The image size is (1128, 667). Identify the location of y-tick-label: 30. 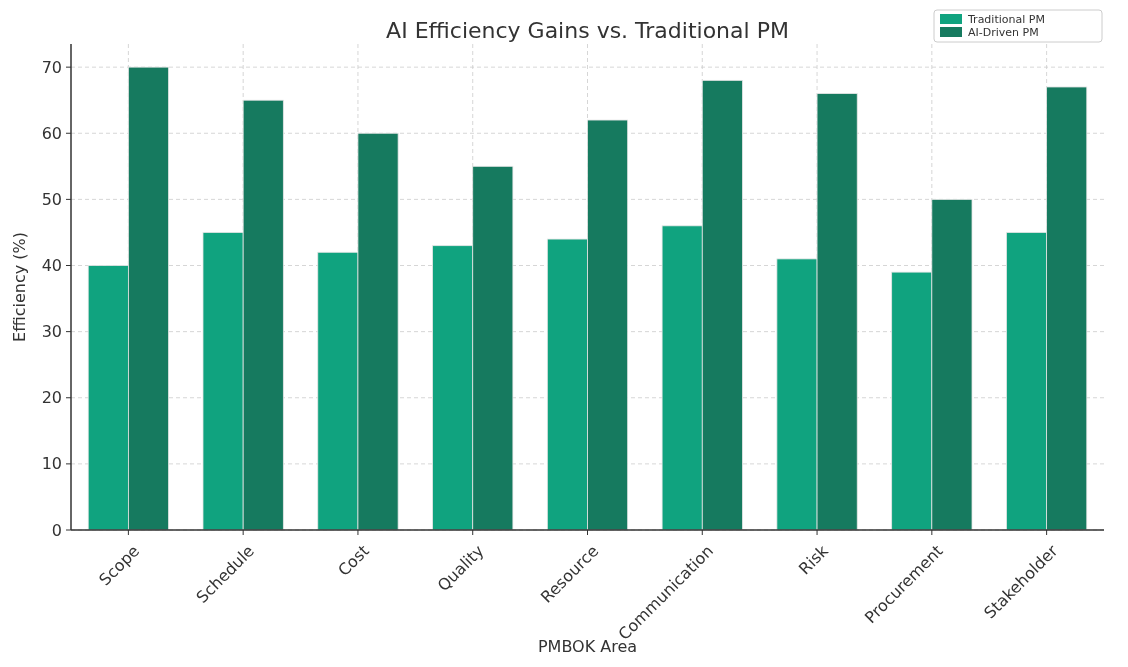
(51, 332).